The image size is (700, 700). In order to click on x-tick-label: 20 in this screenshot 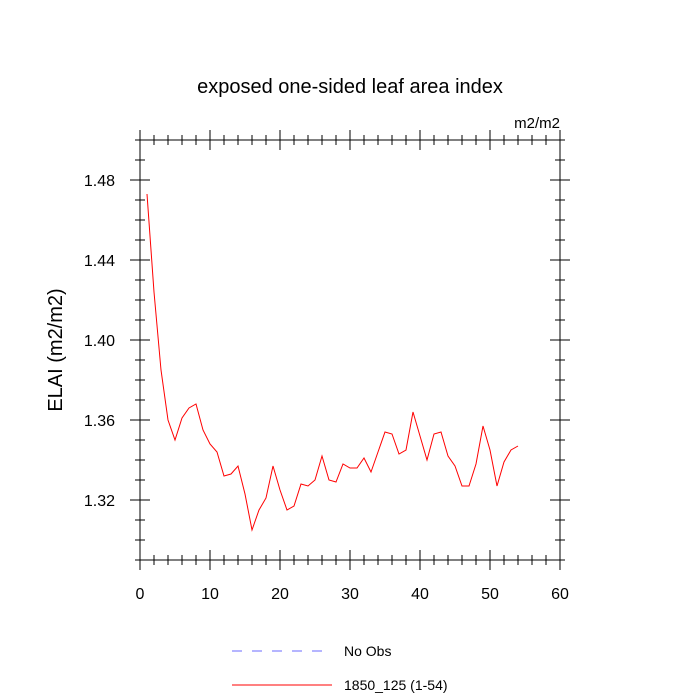, I will do `click(280, 594)`.